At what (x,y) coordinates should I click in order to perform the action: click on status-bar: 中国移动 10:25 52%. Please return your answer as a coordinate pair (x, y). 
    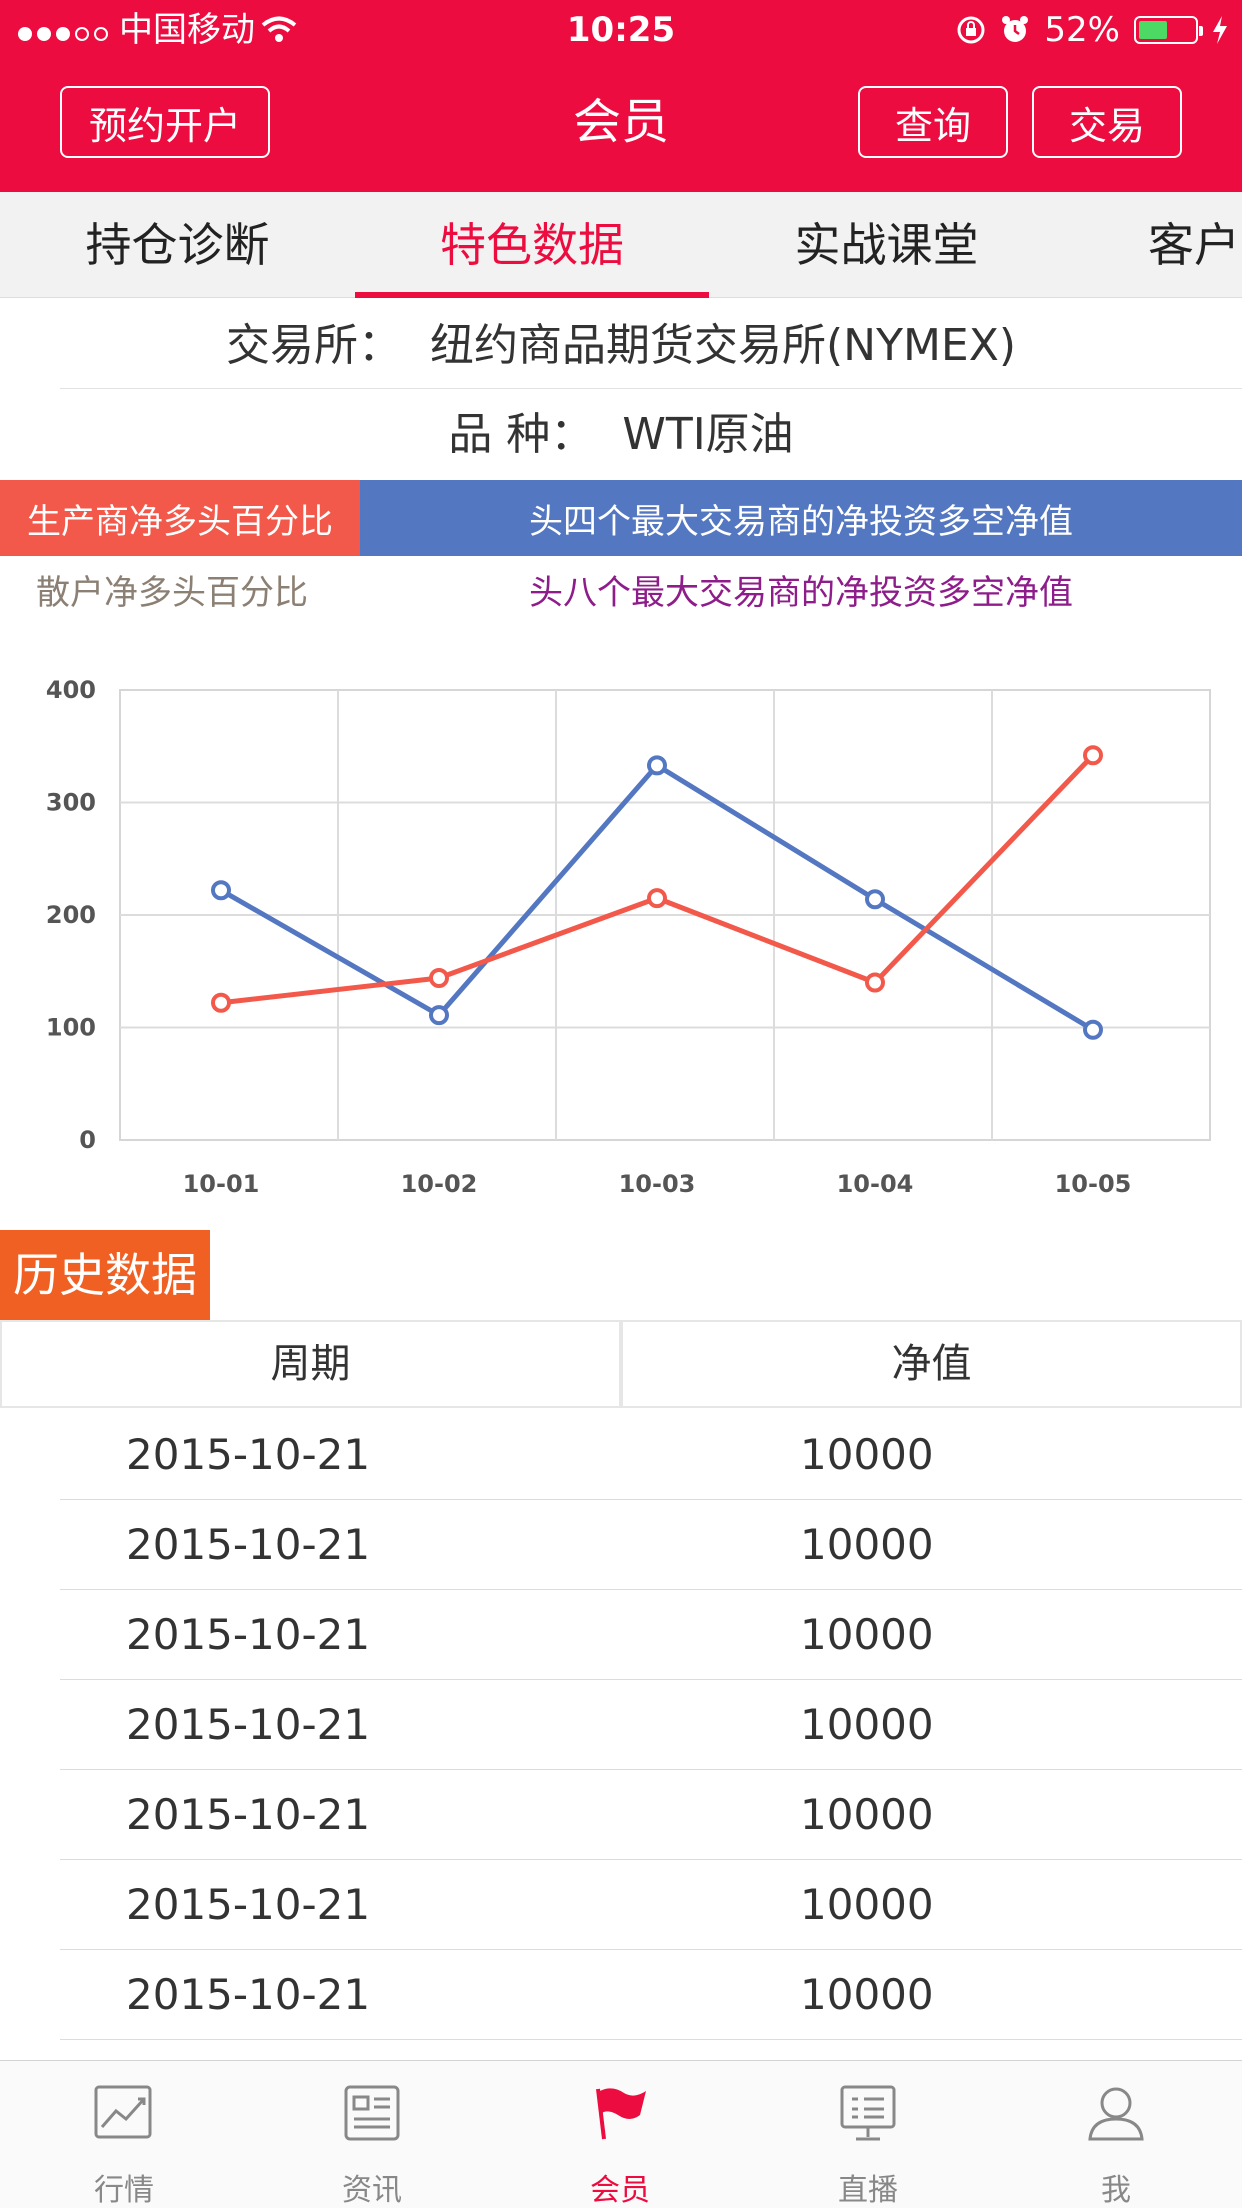
    Looking at the image, I should click on (621, 31).